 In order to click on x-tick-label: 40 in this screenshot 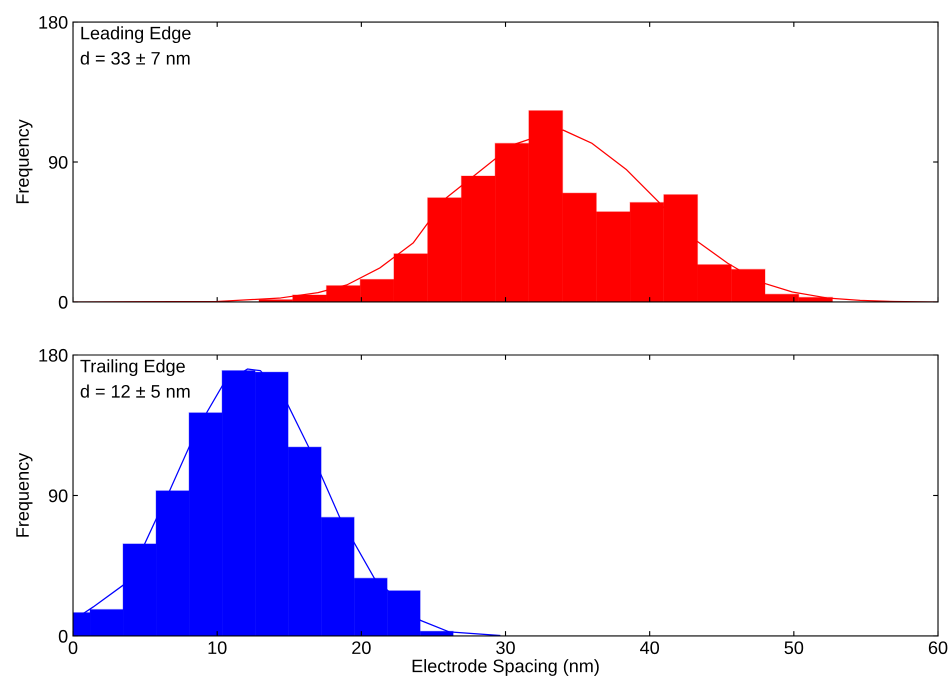, I will do `click(650, 647)`.